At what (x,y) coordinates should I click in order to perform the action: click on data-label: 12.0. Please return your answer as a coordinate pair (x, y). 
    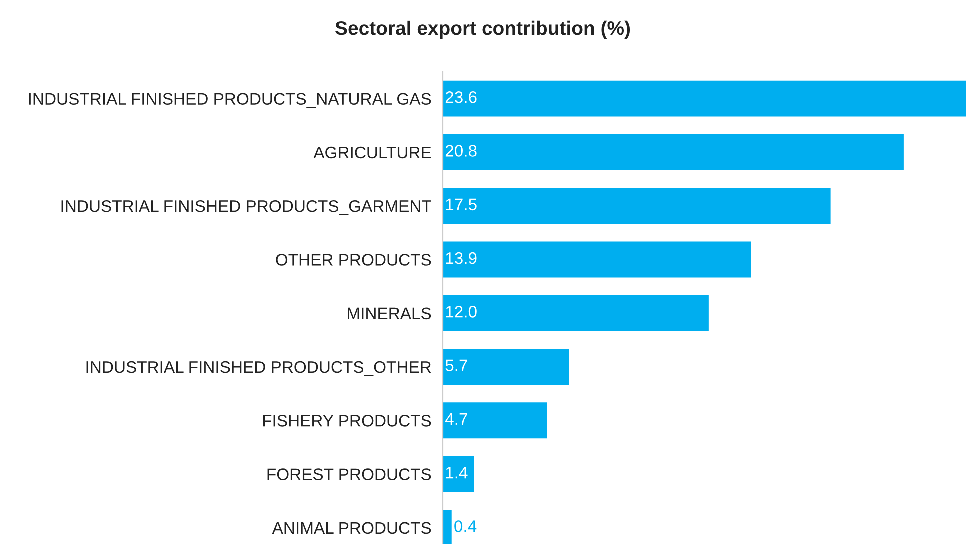
    Looking at the image, I should click on (461, 312).